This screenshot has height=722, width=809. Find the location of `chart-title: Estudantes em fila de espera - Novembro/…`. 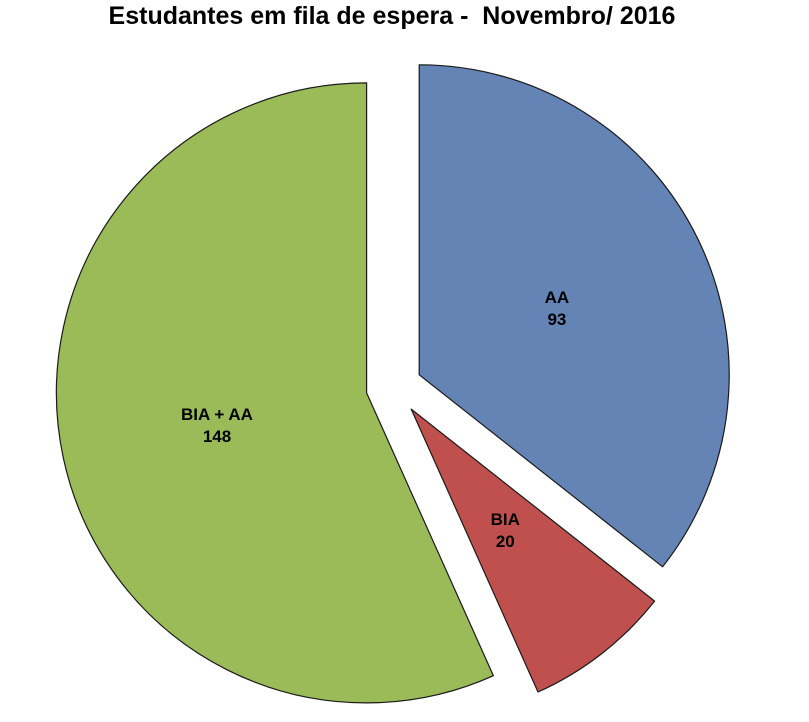

chart-title: Estudantes em fila de espera - Novembro/… is located at coordinates (392, 16).